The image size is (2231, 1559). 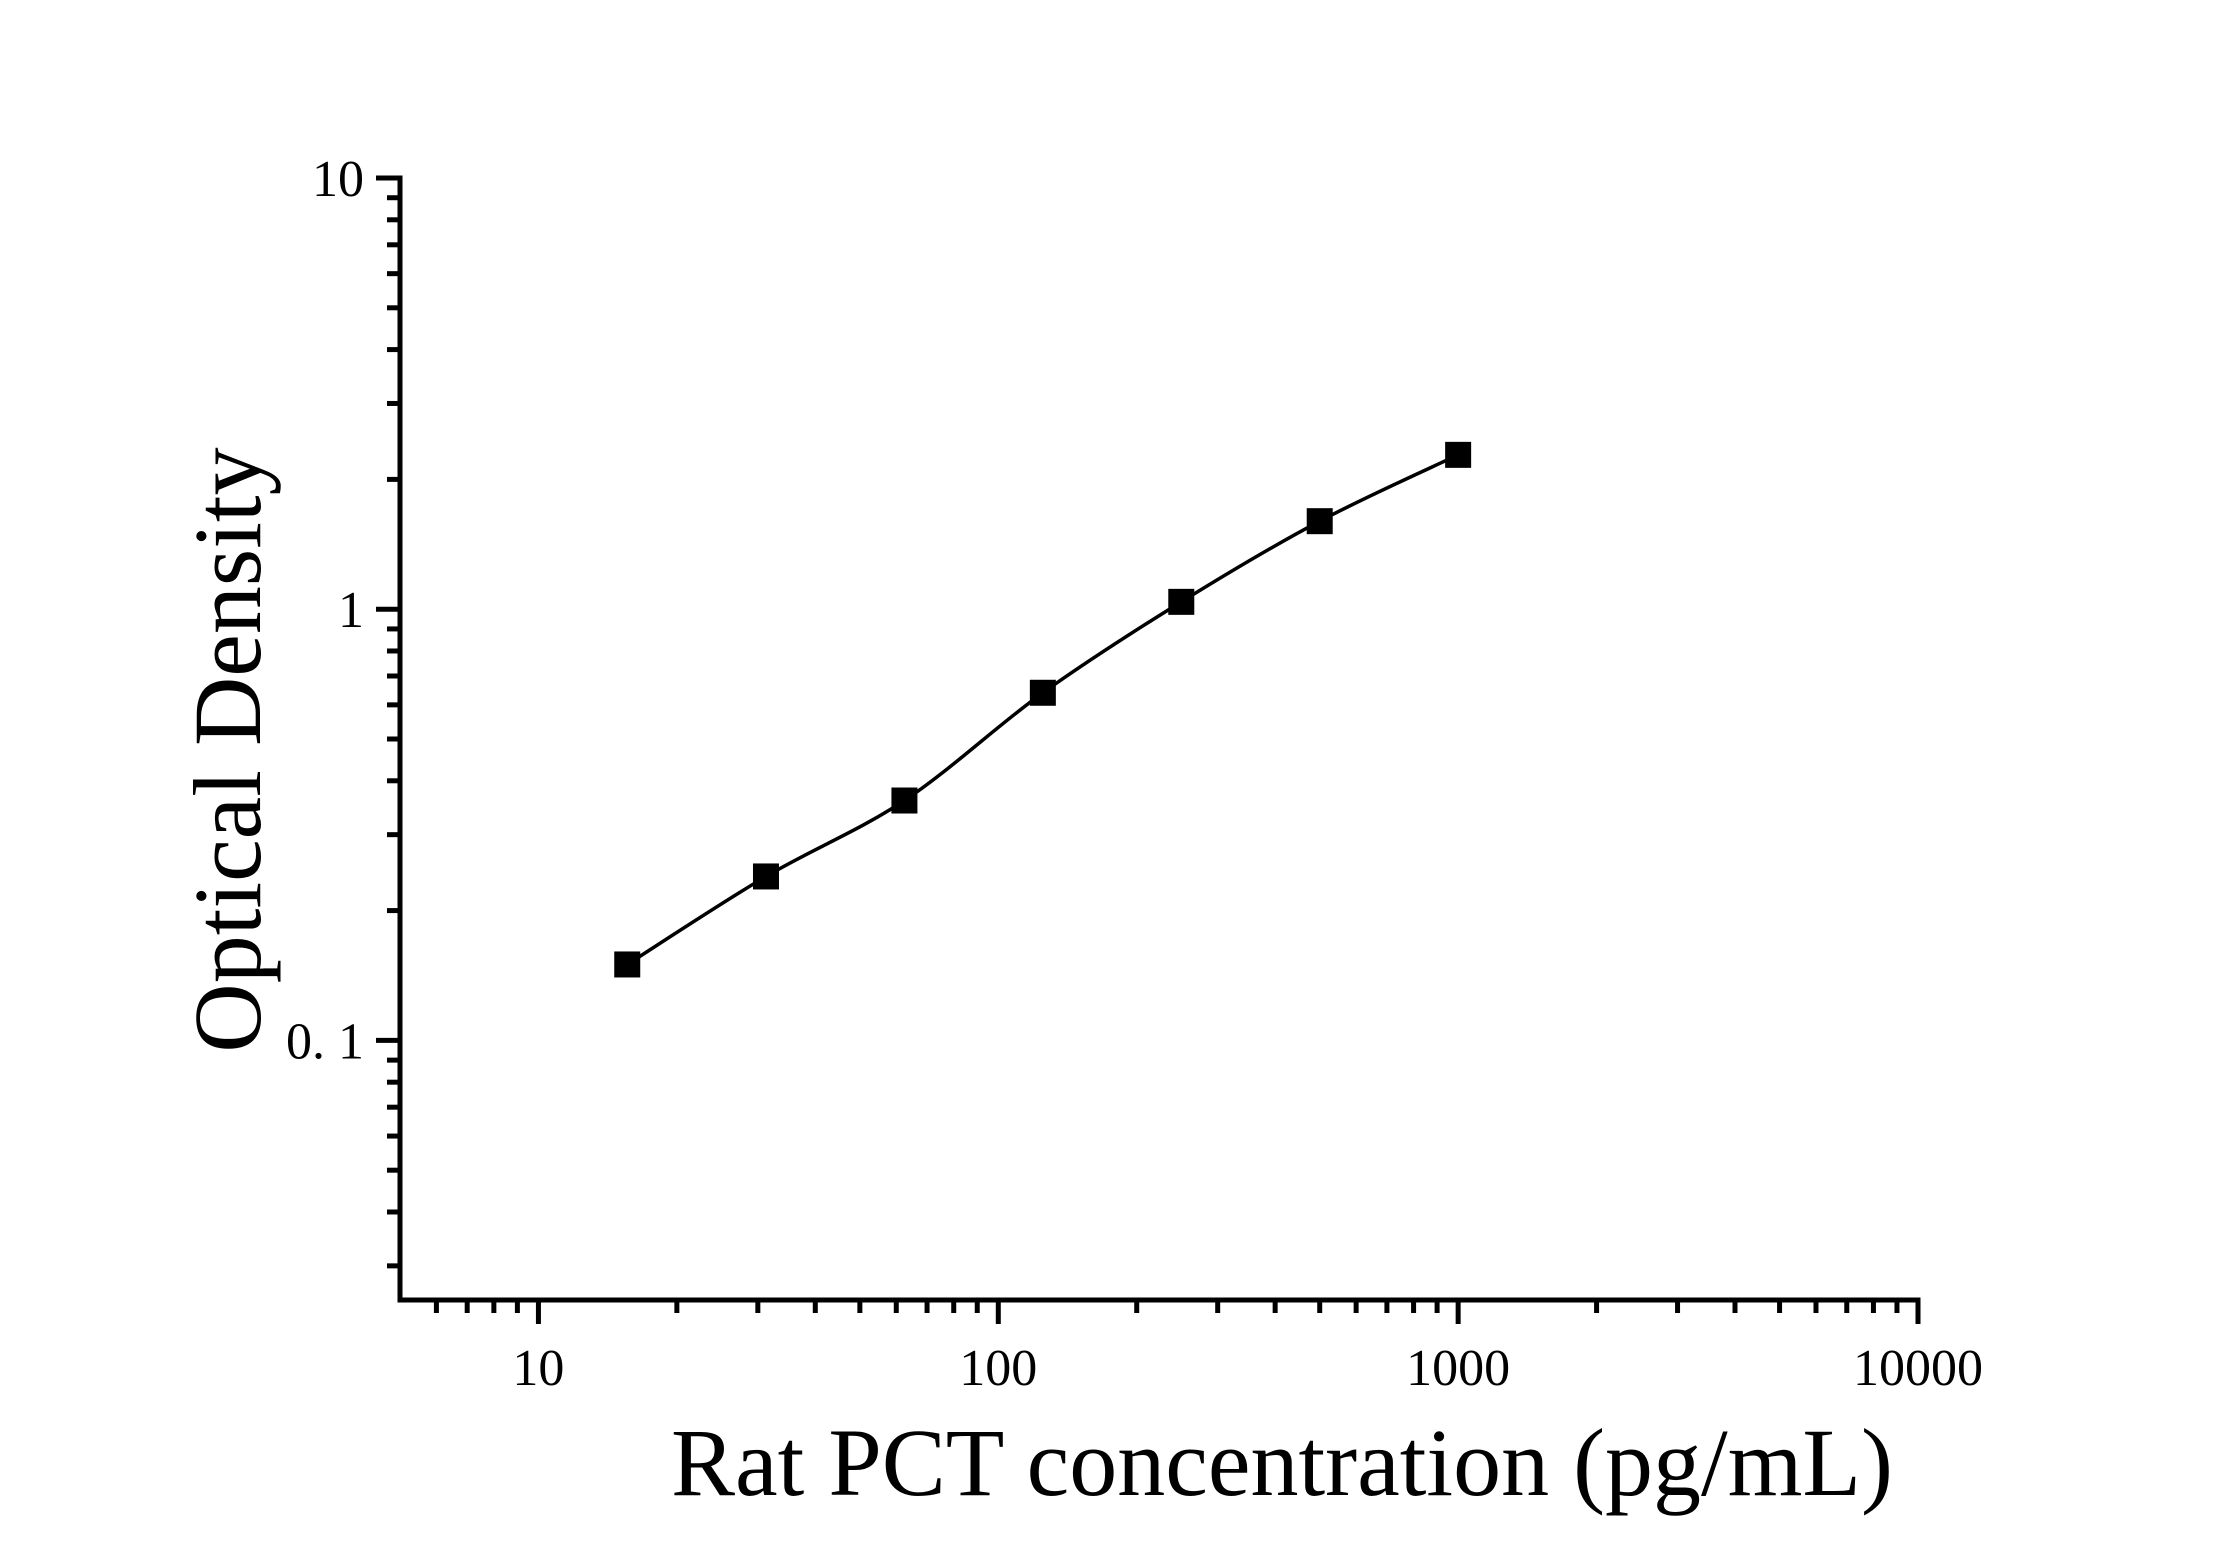 What do you see at coordinates (351, 610) in the screenshot?
I see `y-tick-label: 1` at bounding box center [351, 610].